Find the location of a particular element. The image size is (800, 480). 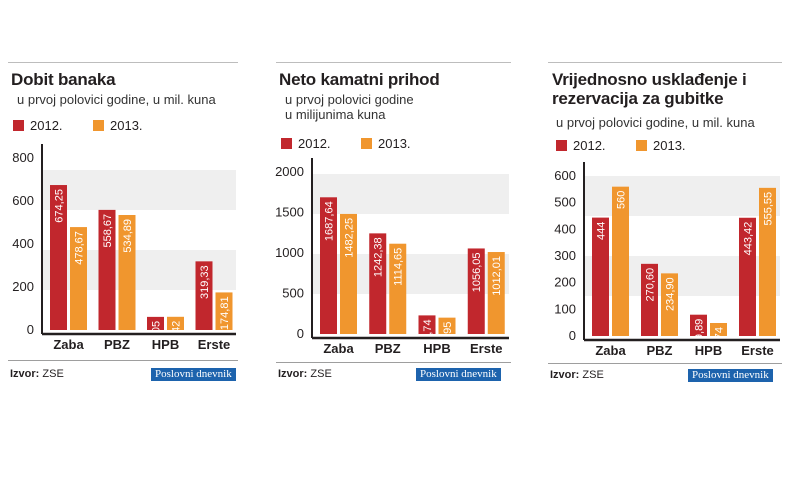

panel-title: Neto kamatni prihod is located at coordinates (359, 79).